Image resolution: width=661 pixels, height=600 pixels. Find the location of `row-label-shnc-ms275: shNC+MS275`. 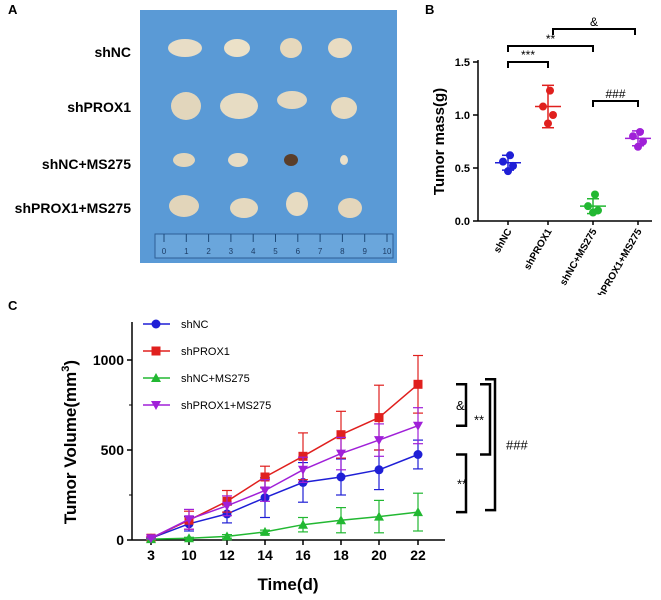

row-label-shnc-ms275: shNC+MS275 is located at coordinates (86, 164).